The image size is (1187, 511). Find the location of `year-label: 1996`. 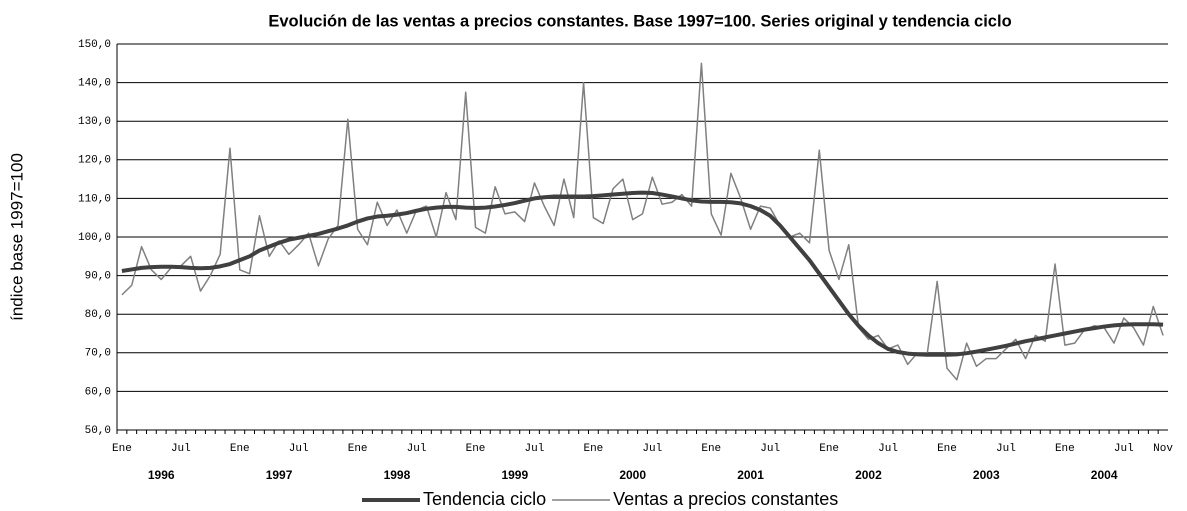

year-label: 1996 is located at coordinates (161, 475).